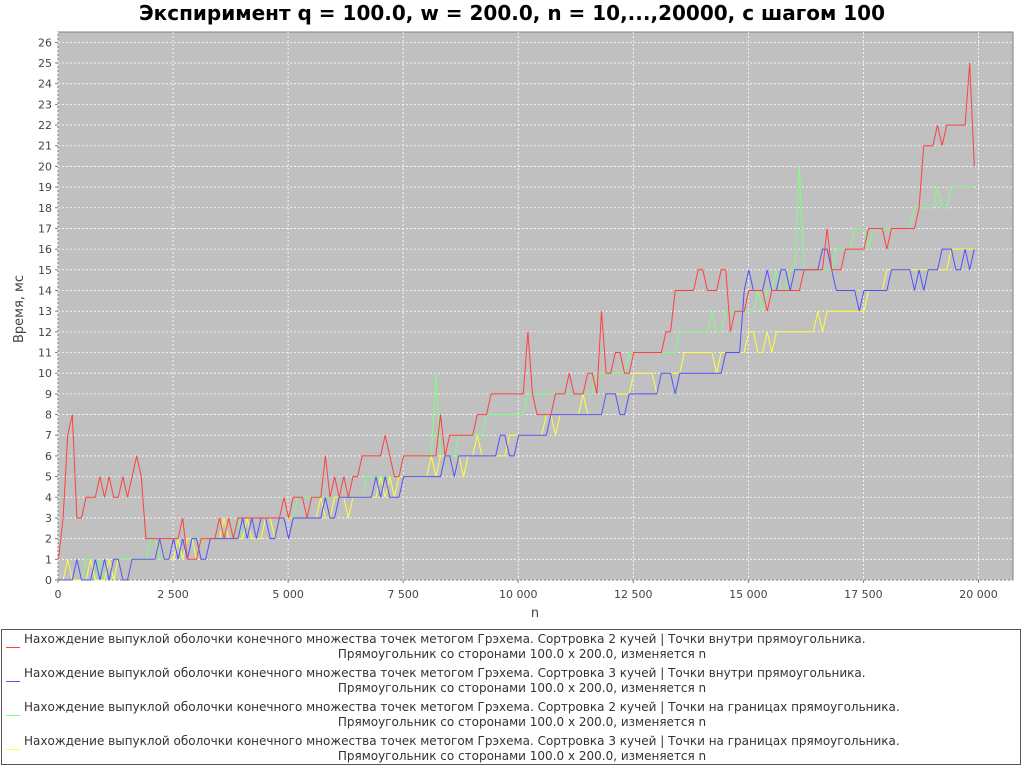 This screenshot has height=768, width=1024. Describe the element at coordinates (863, 594) in the screenshot. I see `x-tick-label: 17 500` at that location.